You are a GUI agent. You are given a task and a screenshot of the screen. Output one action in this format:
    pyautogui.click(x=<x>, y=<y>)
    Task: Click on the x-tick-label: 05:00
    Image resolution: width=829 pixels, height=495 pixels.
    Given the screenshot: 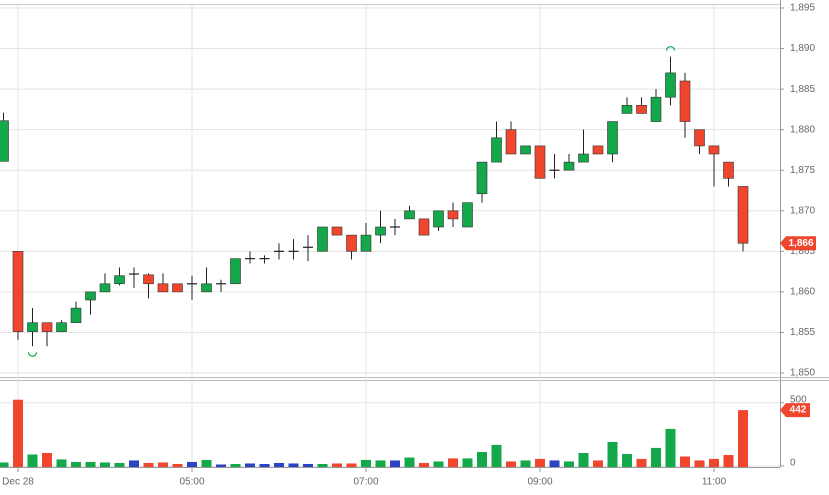 What is the action you would take?
    pyautogui.click(x=191, y=482)
    